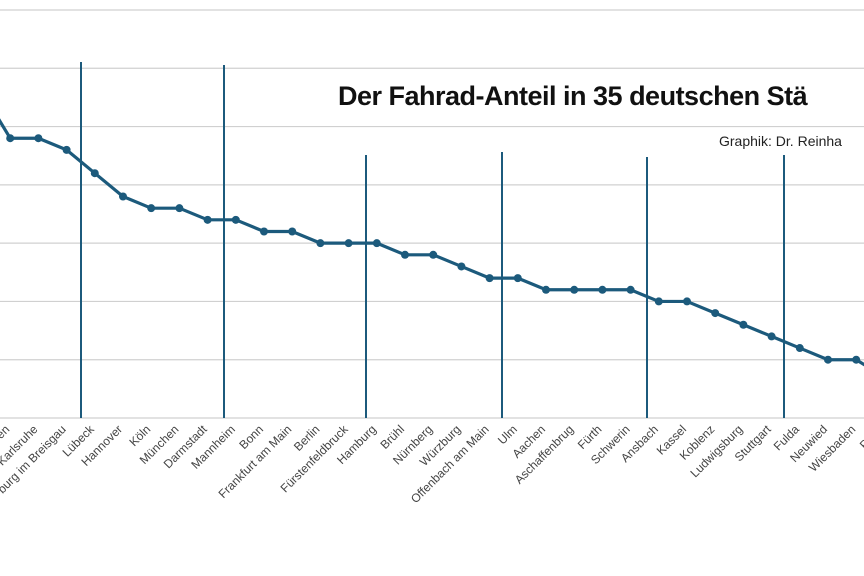 Image resolution: width=864 pixels, height=576 pixels. What do you see at coordinates (780, 141) in the screenshot?
I see `chart-subtitle: Graphik: Dr. Reinha` at bounding box center [780, 141].